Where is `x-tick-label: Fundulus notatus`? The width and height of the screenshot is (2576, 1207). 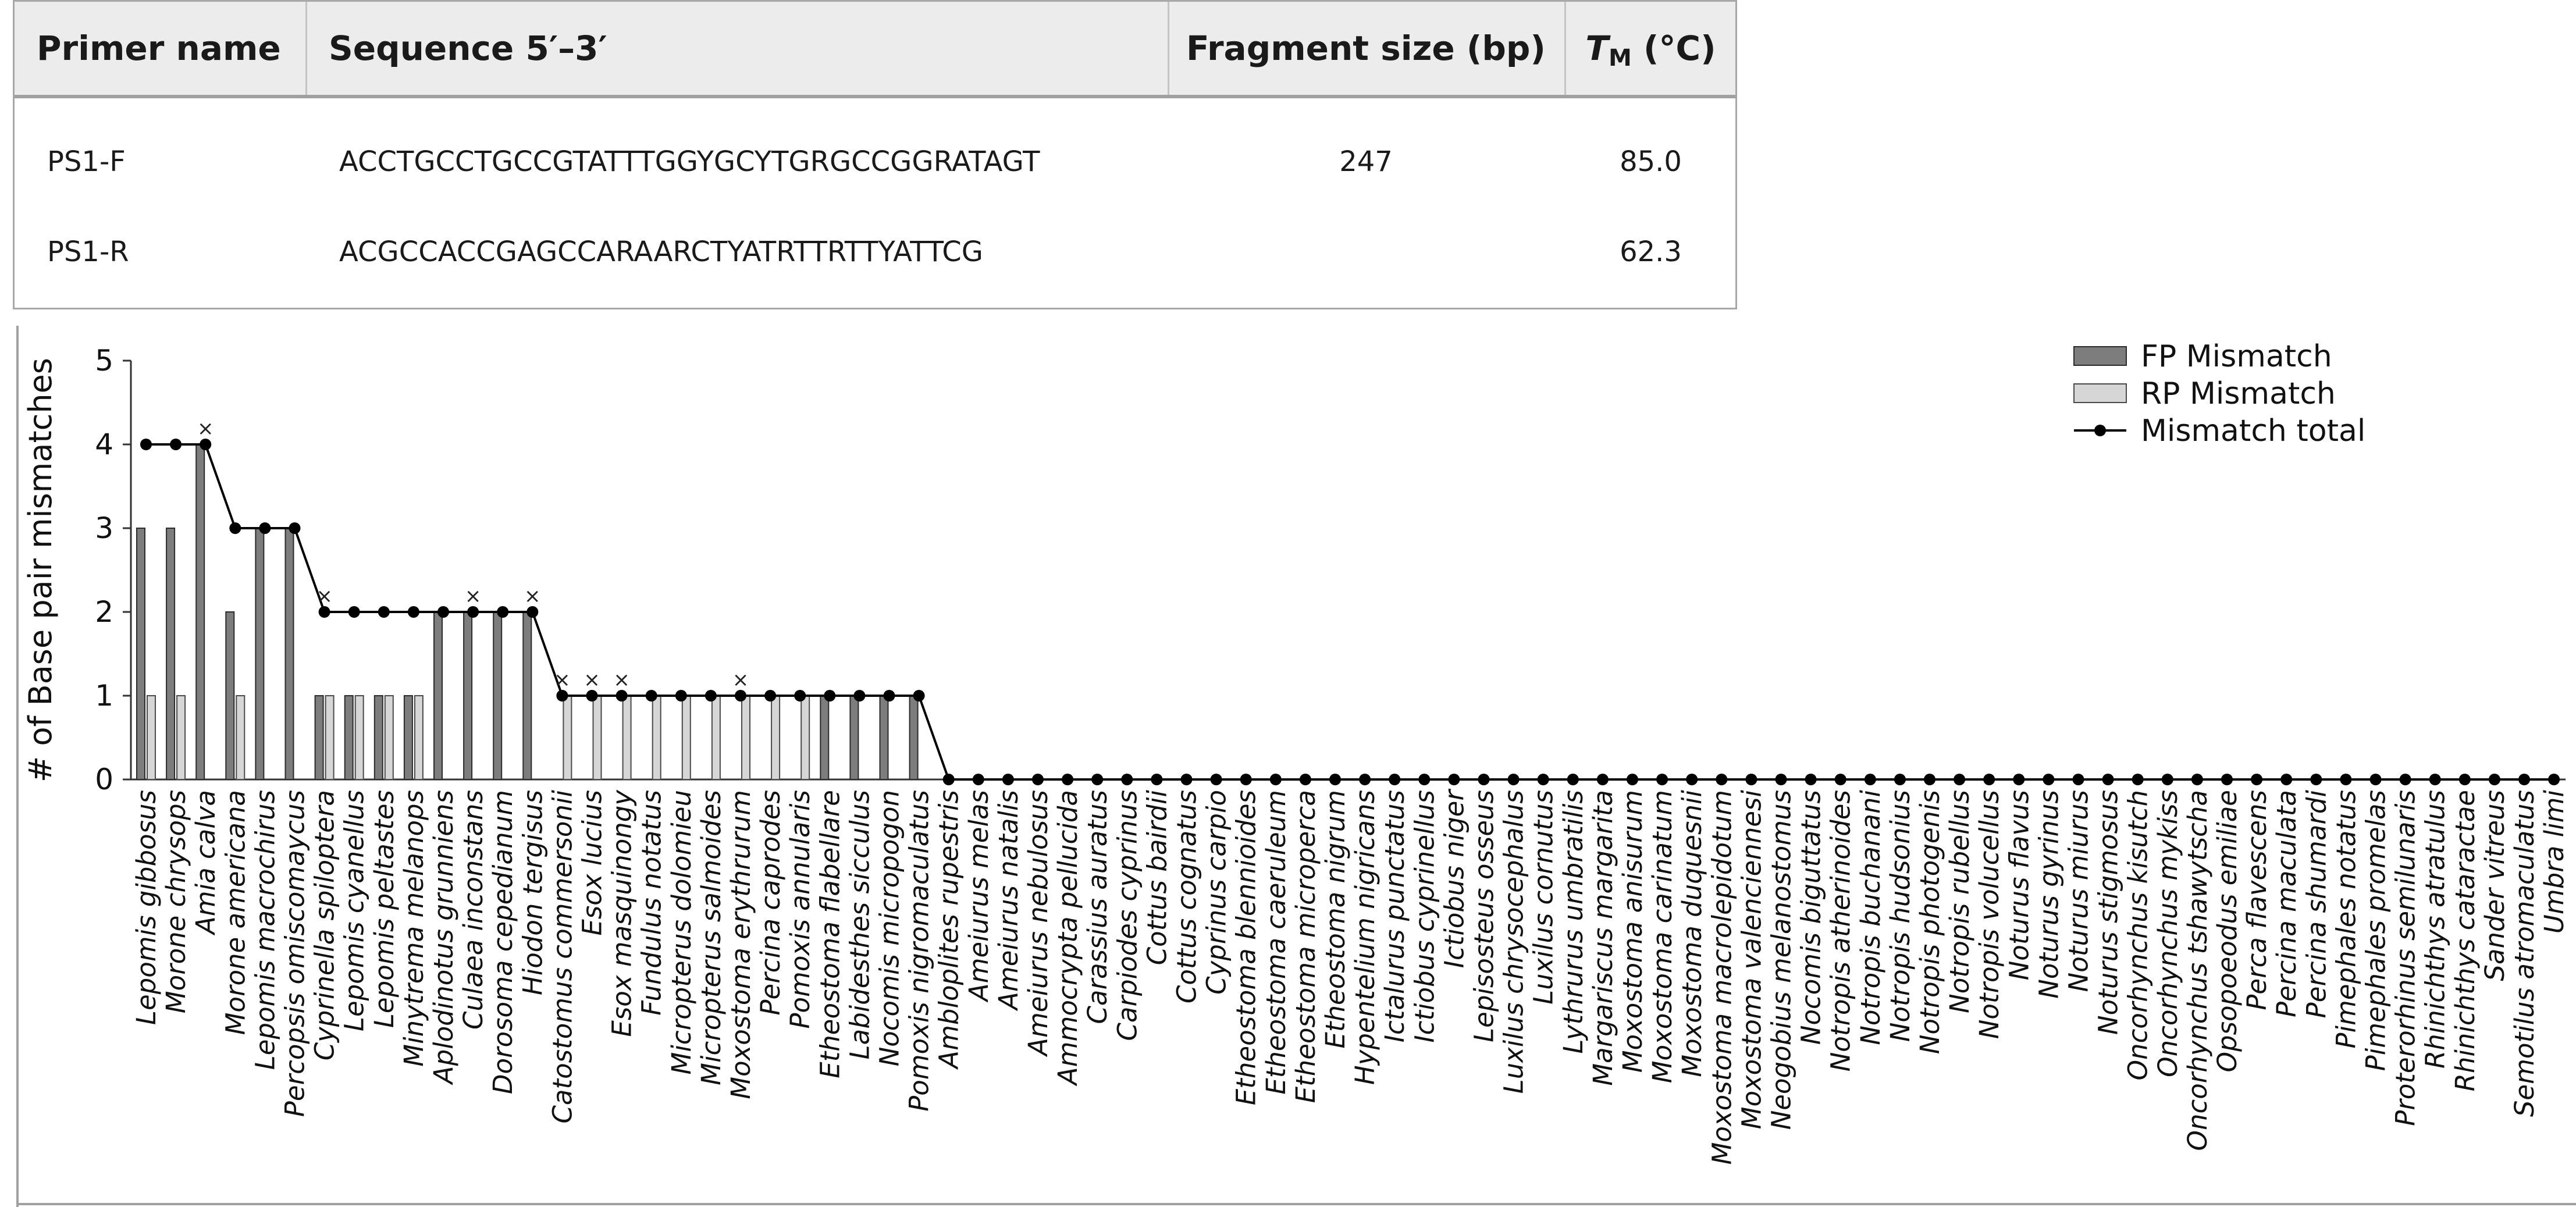 x-tick-label: Fundulus notatus is located at coordinates (651, 903).